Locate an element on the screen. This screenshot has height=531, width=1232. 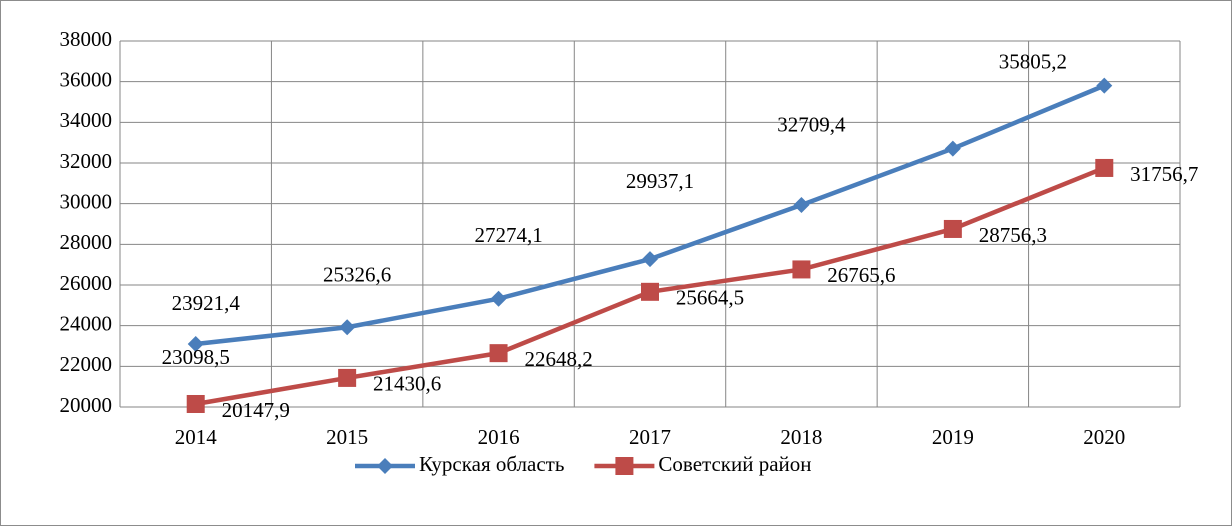
data-label: 35805,2 is located at coordinates (1033, 61).